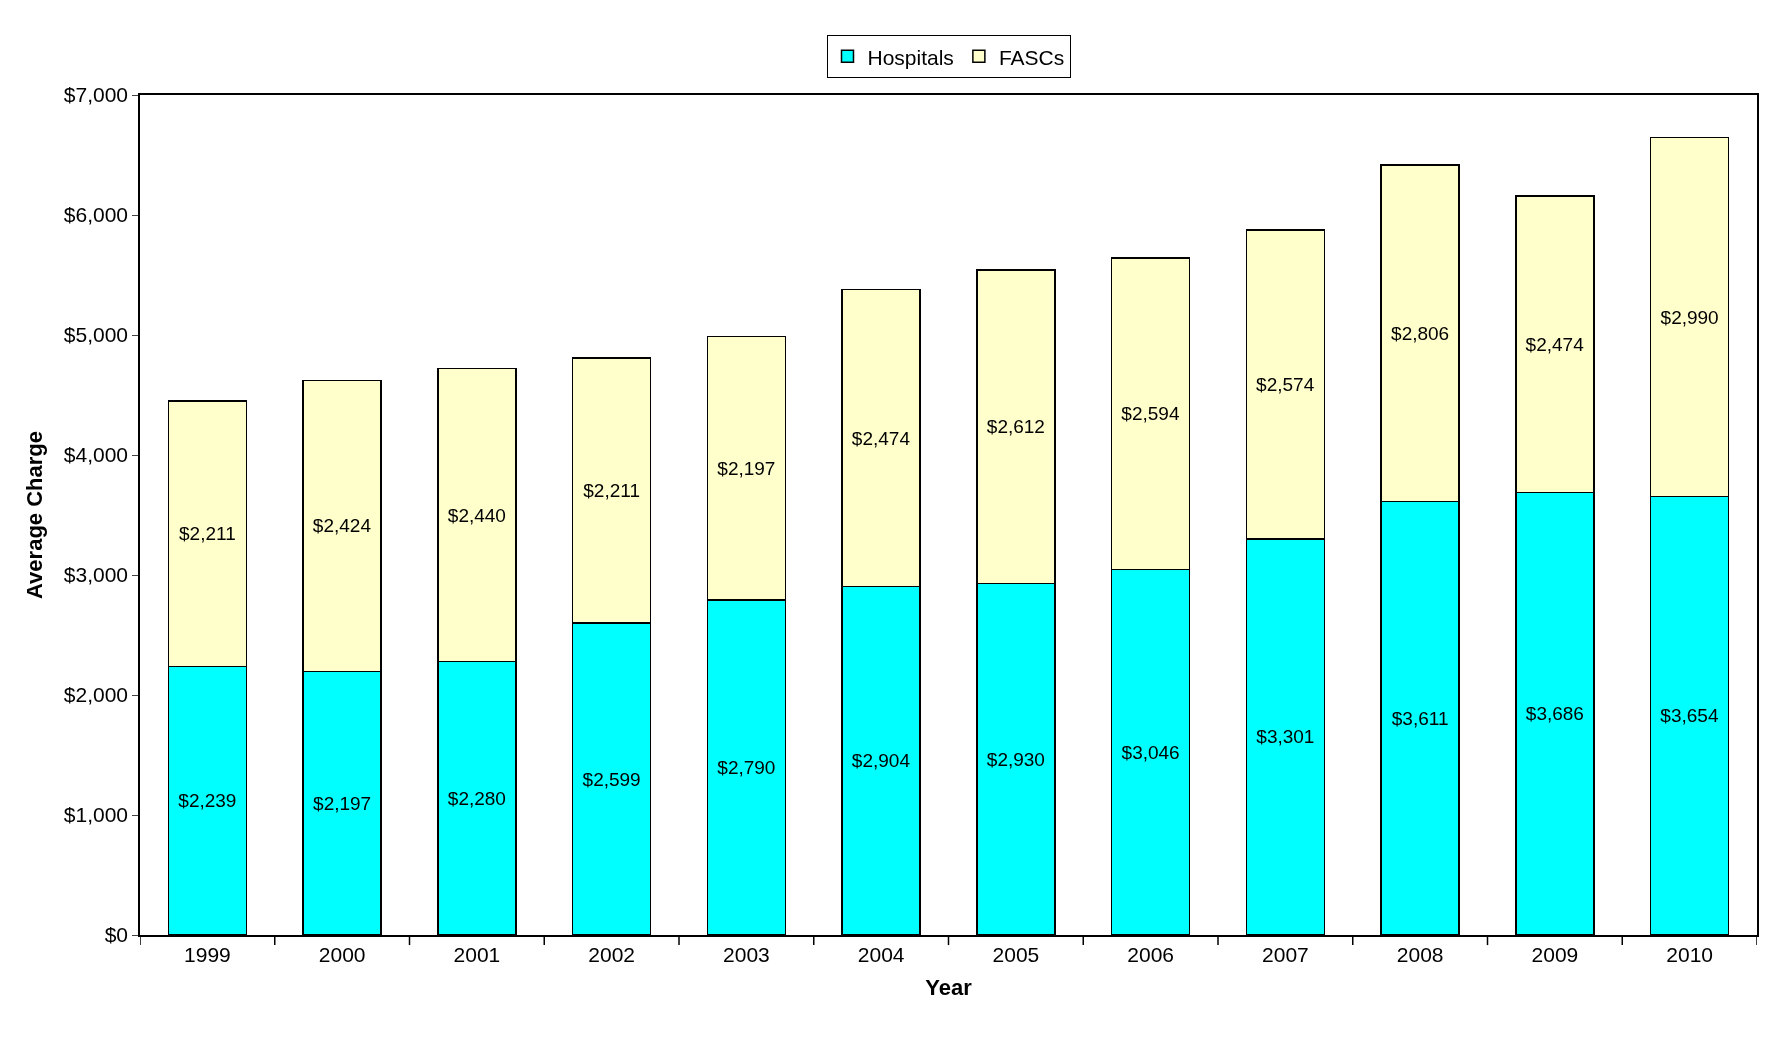 The height and width of the screenshot is (1045, 1769). I want to click on y-tick-label: $5,000, so click(96, 335).